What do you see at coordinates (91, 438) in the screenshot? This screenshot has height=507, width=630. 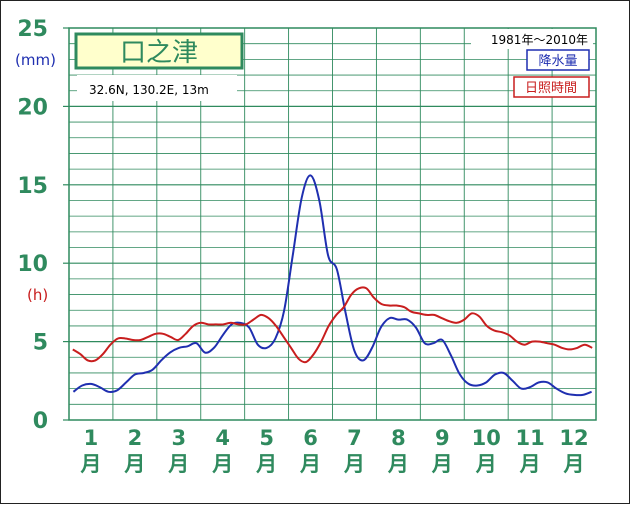 I see `month-number-label: 1` at bounding box center [91, 438].